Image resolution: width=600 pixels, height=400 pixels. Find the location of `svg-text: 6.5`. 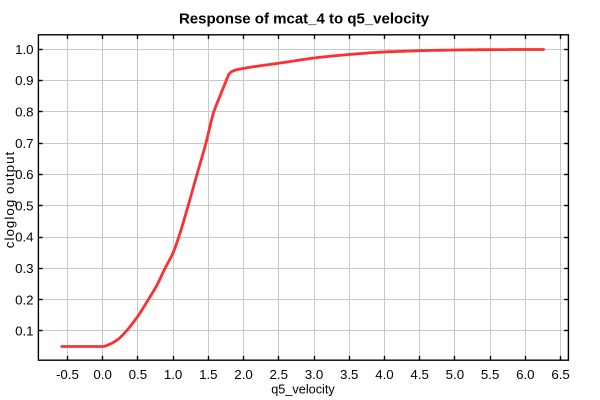

svg-text: 6.5 is located at coordinates (560, 374).